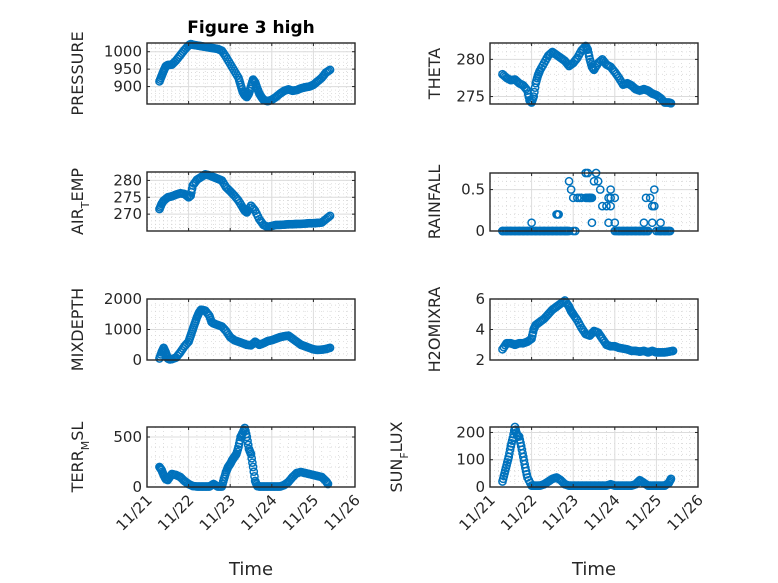  I want to click on y-axis-label: PRESSURE, so click(77, 73).